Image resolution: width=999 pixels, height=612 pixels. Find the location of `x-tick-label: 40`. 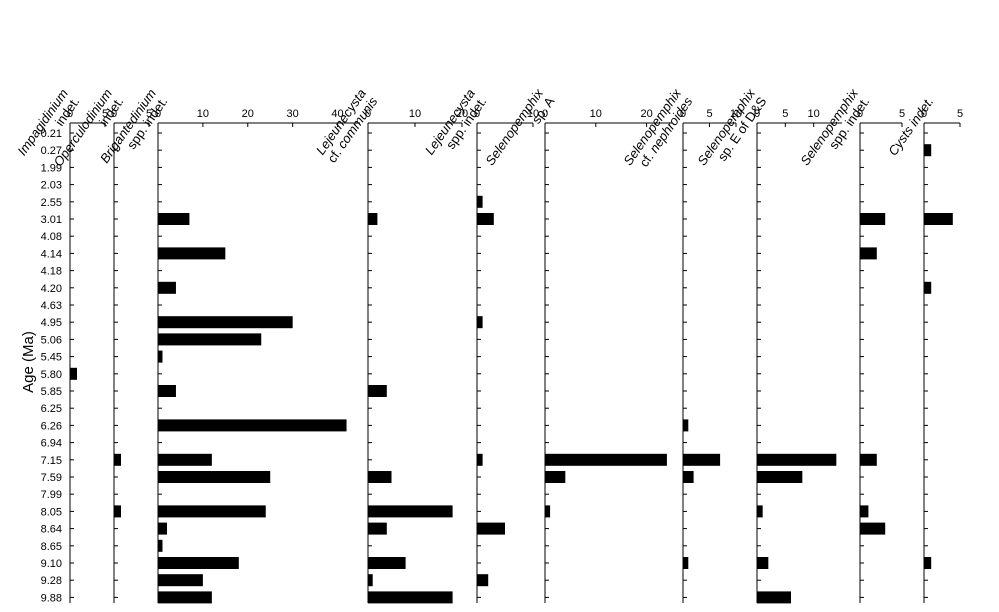

x-tick-label: 40 is located at coordinates (337, 114).